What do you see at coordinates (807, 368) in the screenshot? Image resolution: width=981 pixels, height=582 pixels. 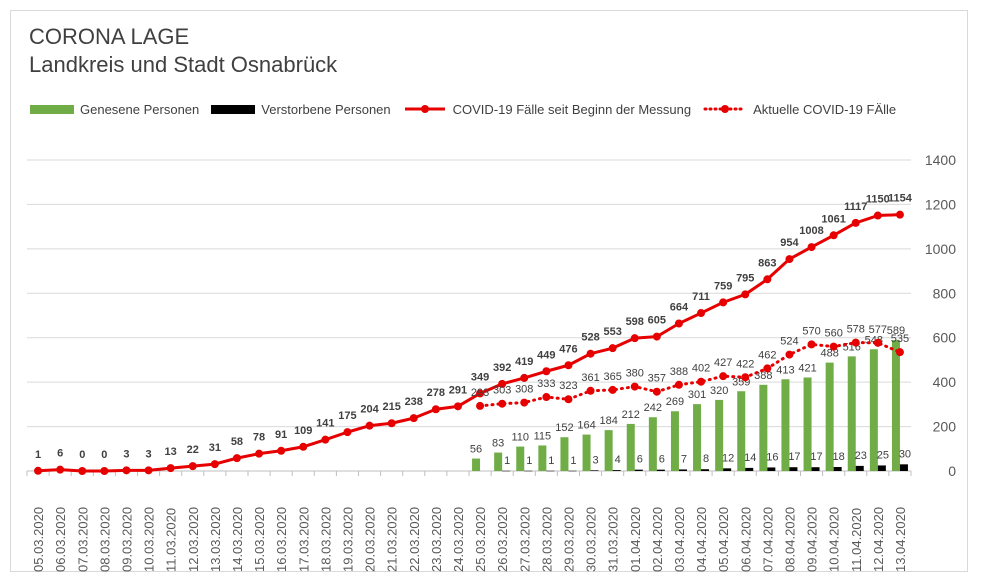 I see `data-label-recovered: 421` at bounding box center [807, 368].